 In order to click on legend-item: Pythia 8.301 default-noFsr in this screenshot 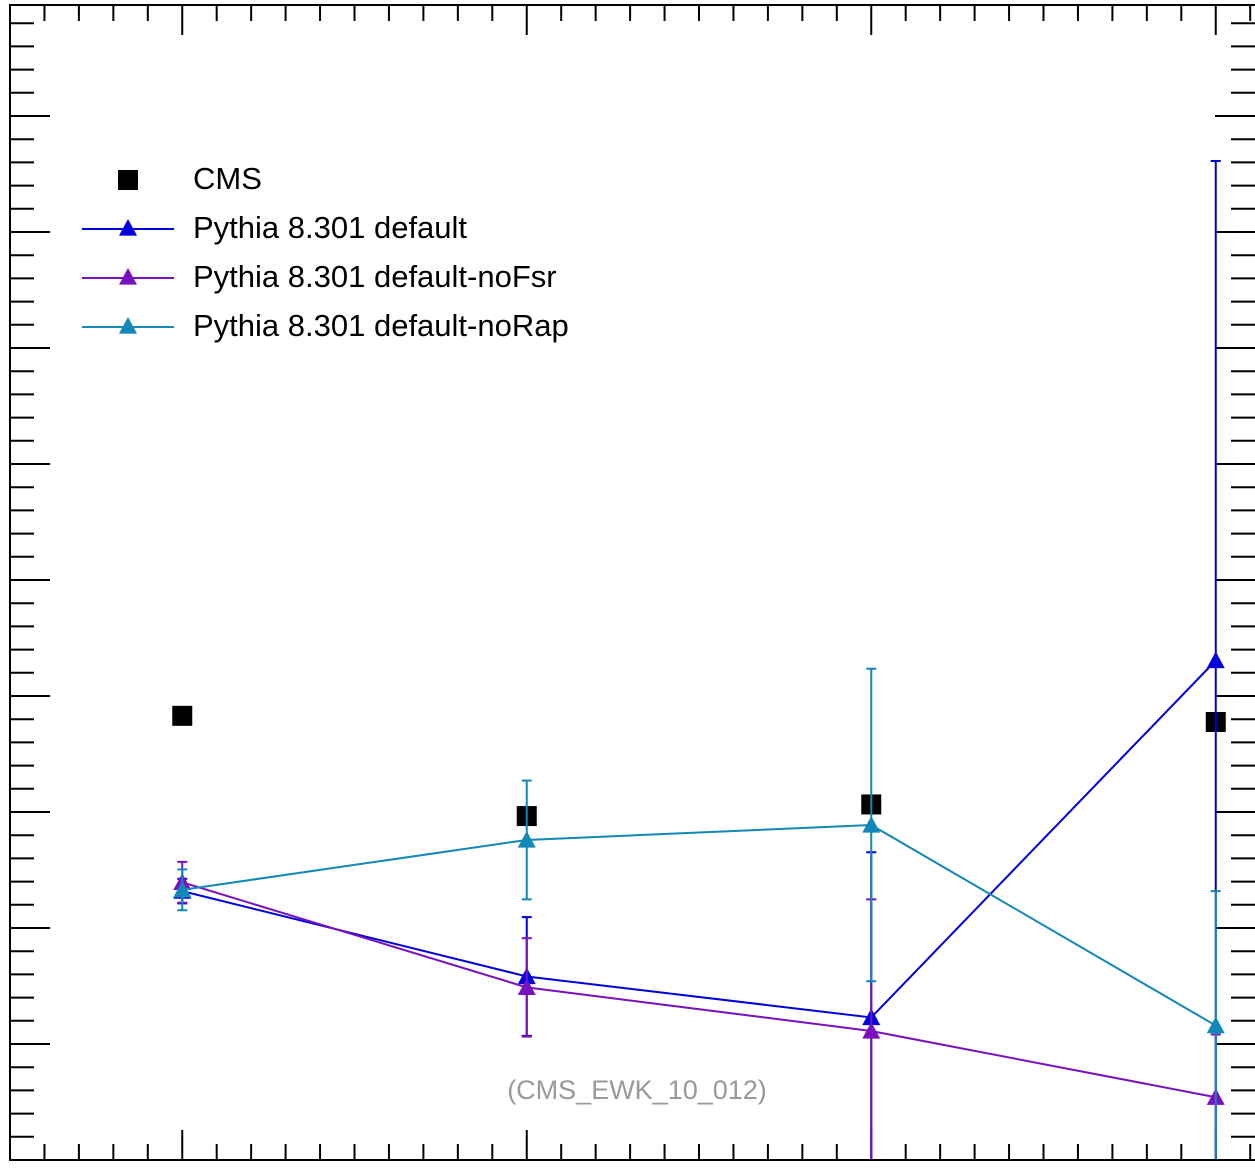, I will do `click(319, 276)`.